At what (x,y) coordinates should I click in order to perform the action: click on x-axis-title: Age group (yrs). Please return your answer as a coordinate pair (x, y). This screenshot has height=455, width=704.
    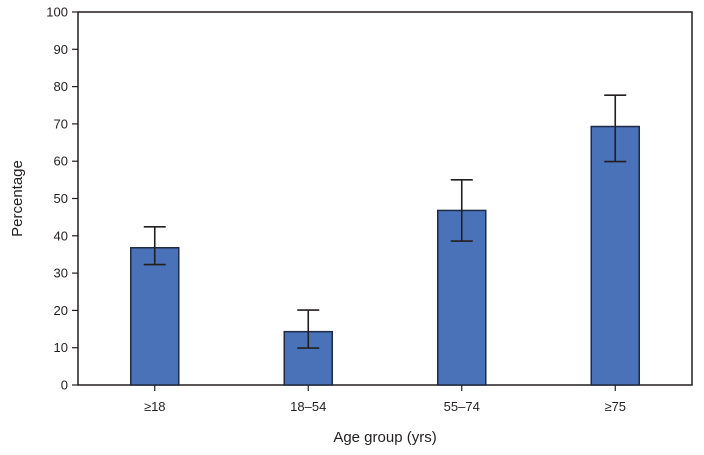
    Looking at the image, I should click on (384, 437).